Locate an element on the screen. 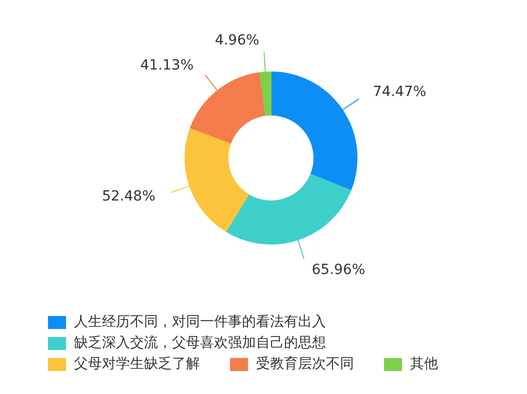 The image size is (527, 394). data-label: 4.96% is located at coordinates (237, 40).